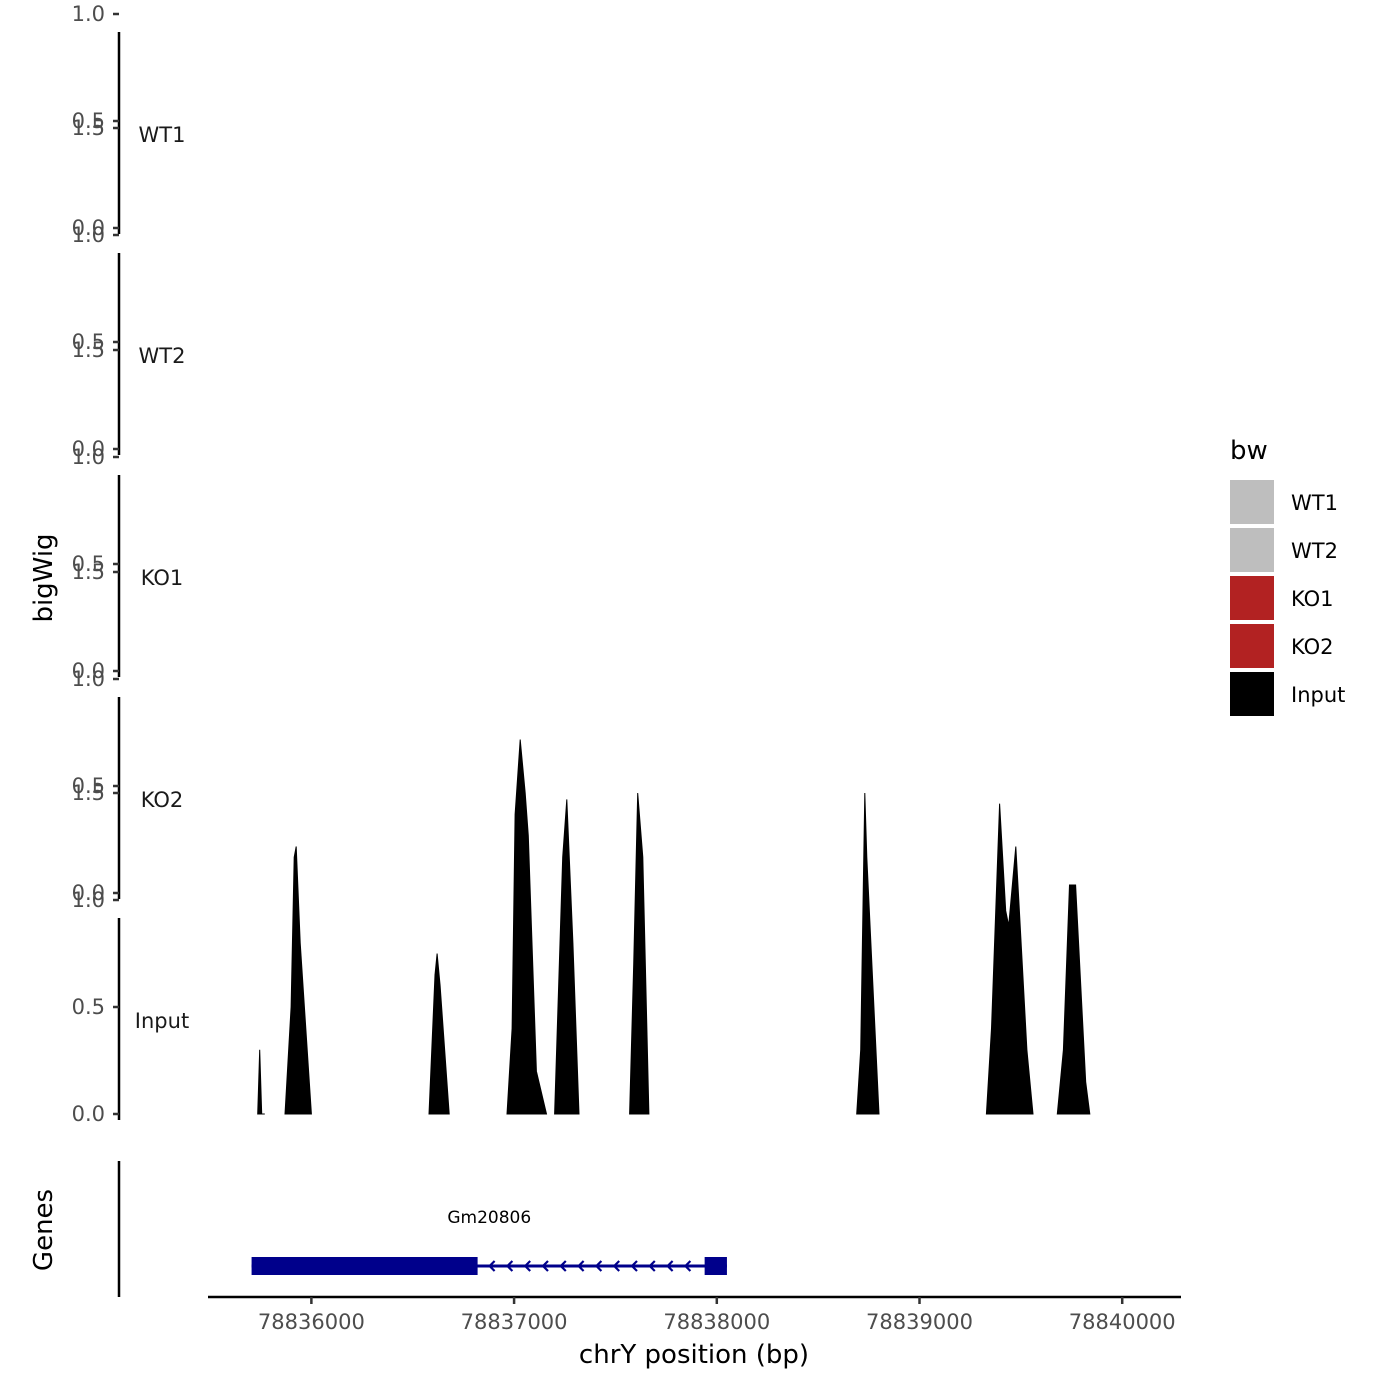 The image size is (1400, 1400). I want to click on legend-key-ko2, so click(1252, 646).